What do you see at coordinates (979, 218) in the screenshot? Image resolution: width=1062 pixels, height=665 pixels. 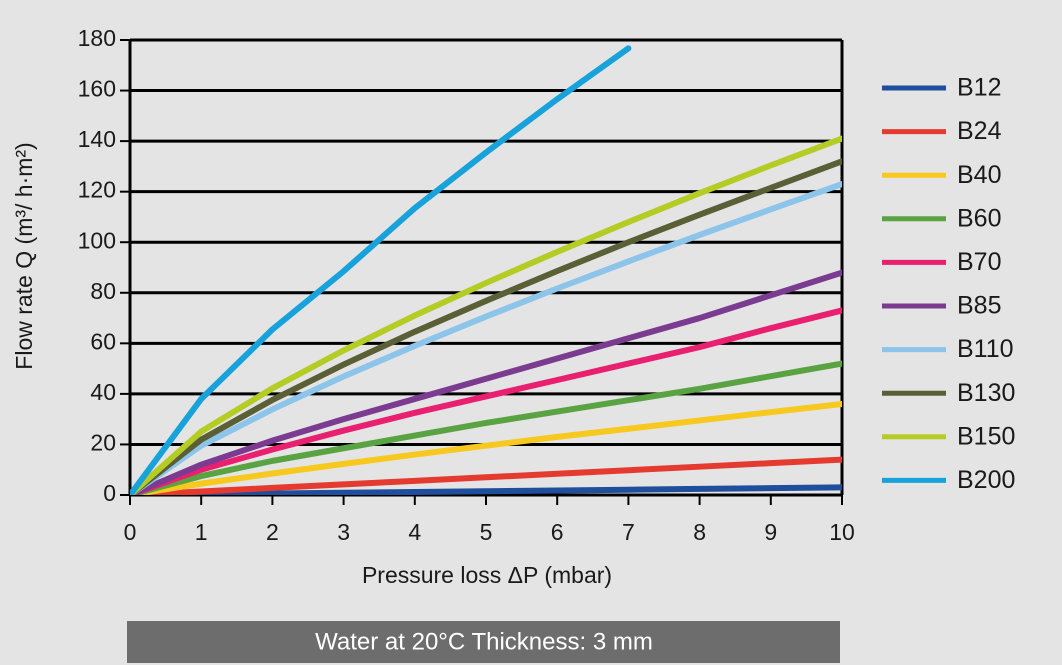 I see `legend-label: B60` at bounding box center [979, 218].